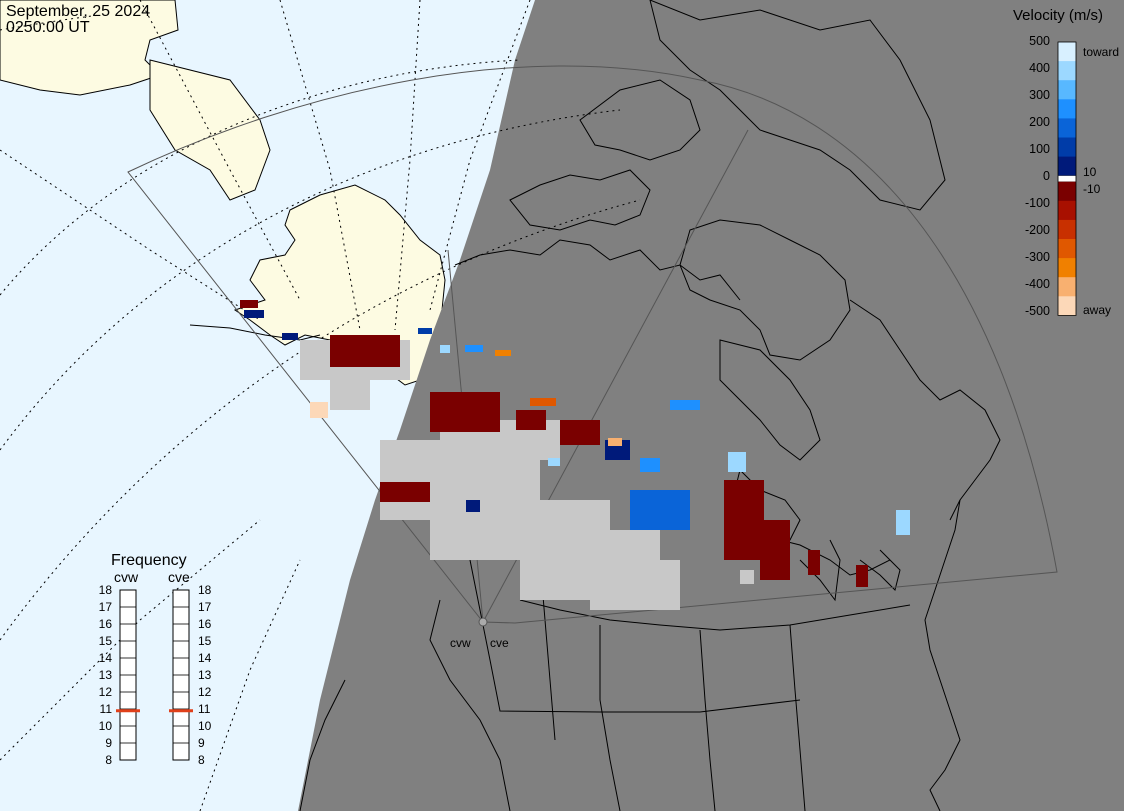  Describe the element at coordinates (1046, 176) in the screenshot. I see `colorbar-tick-label: 0` at that location.